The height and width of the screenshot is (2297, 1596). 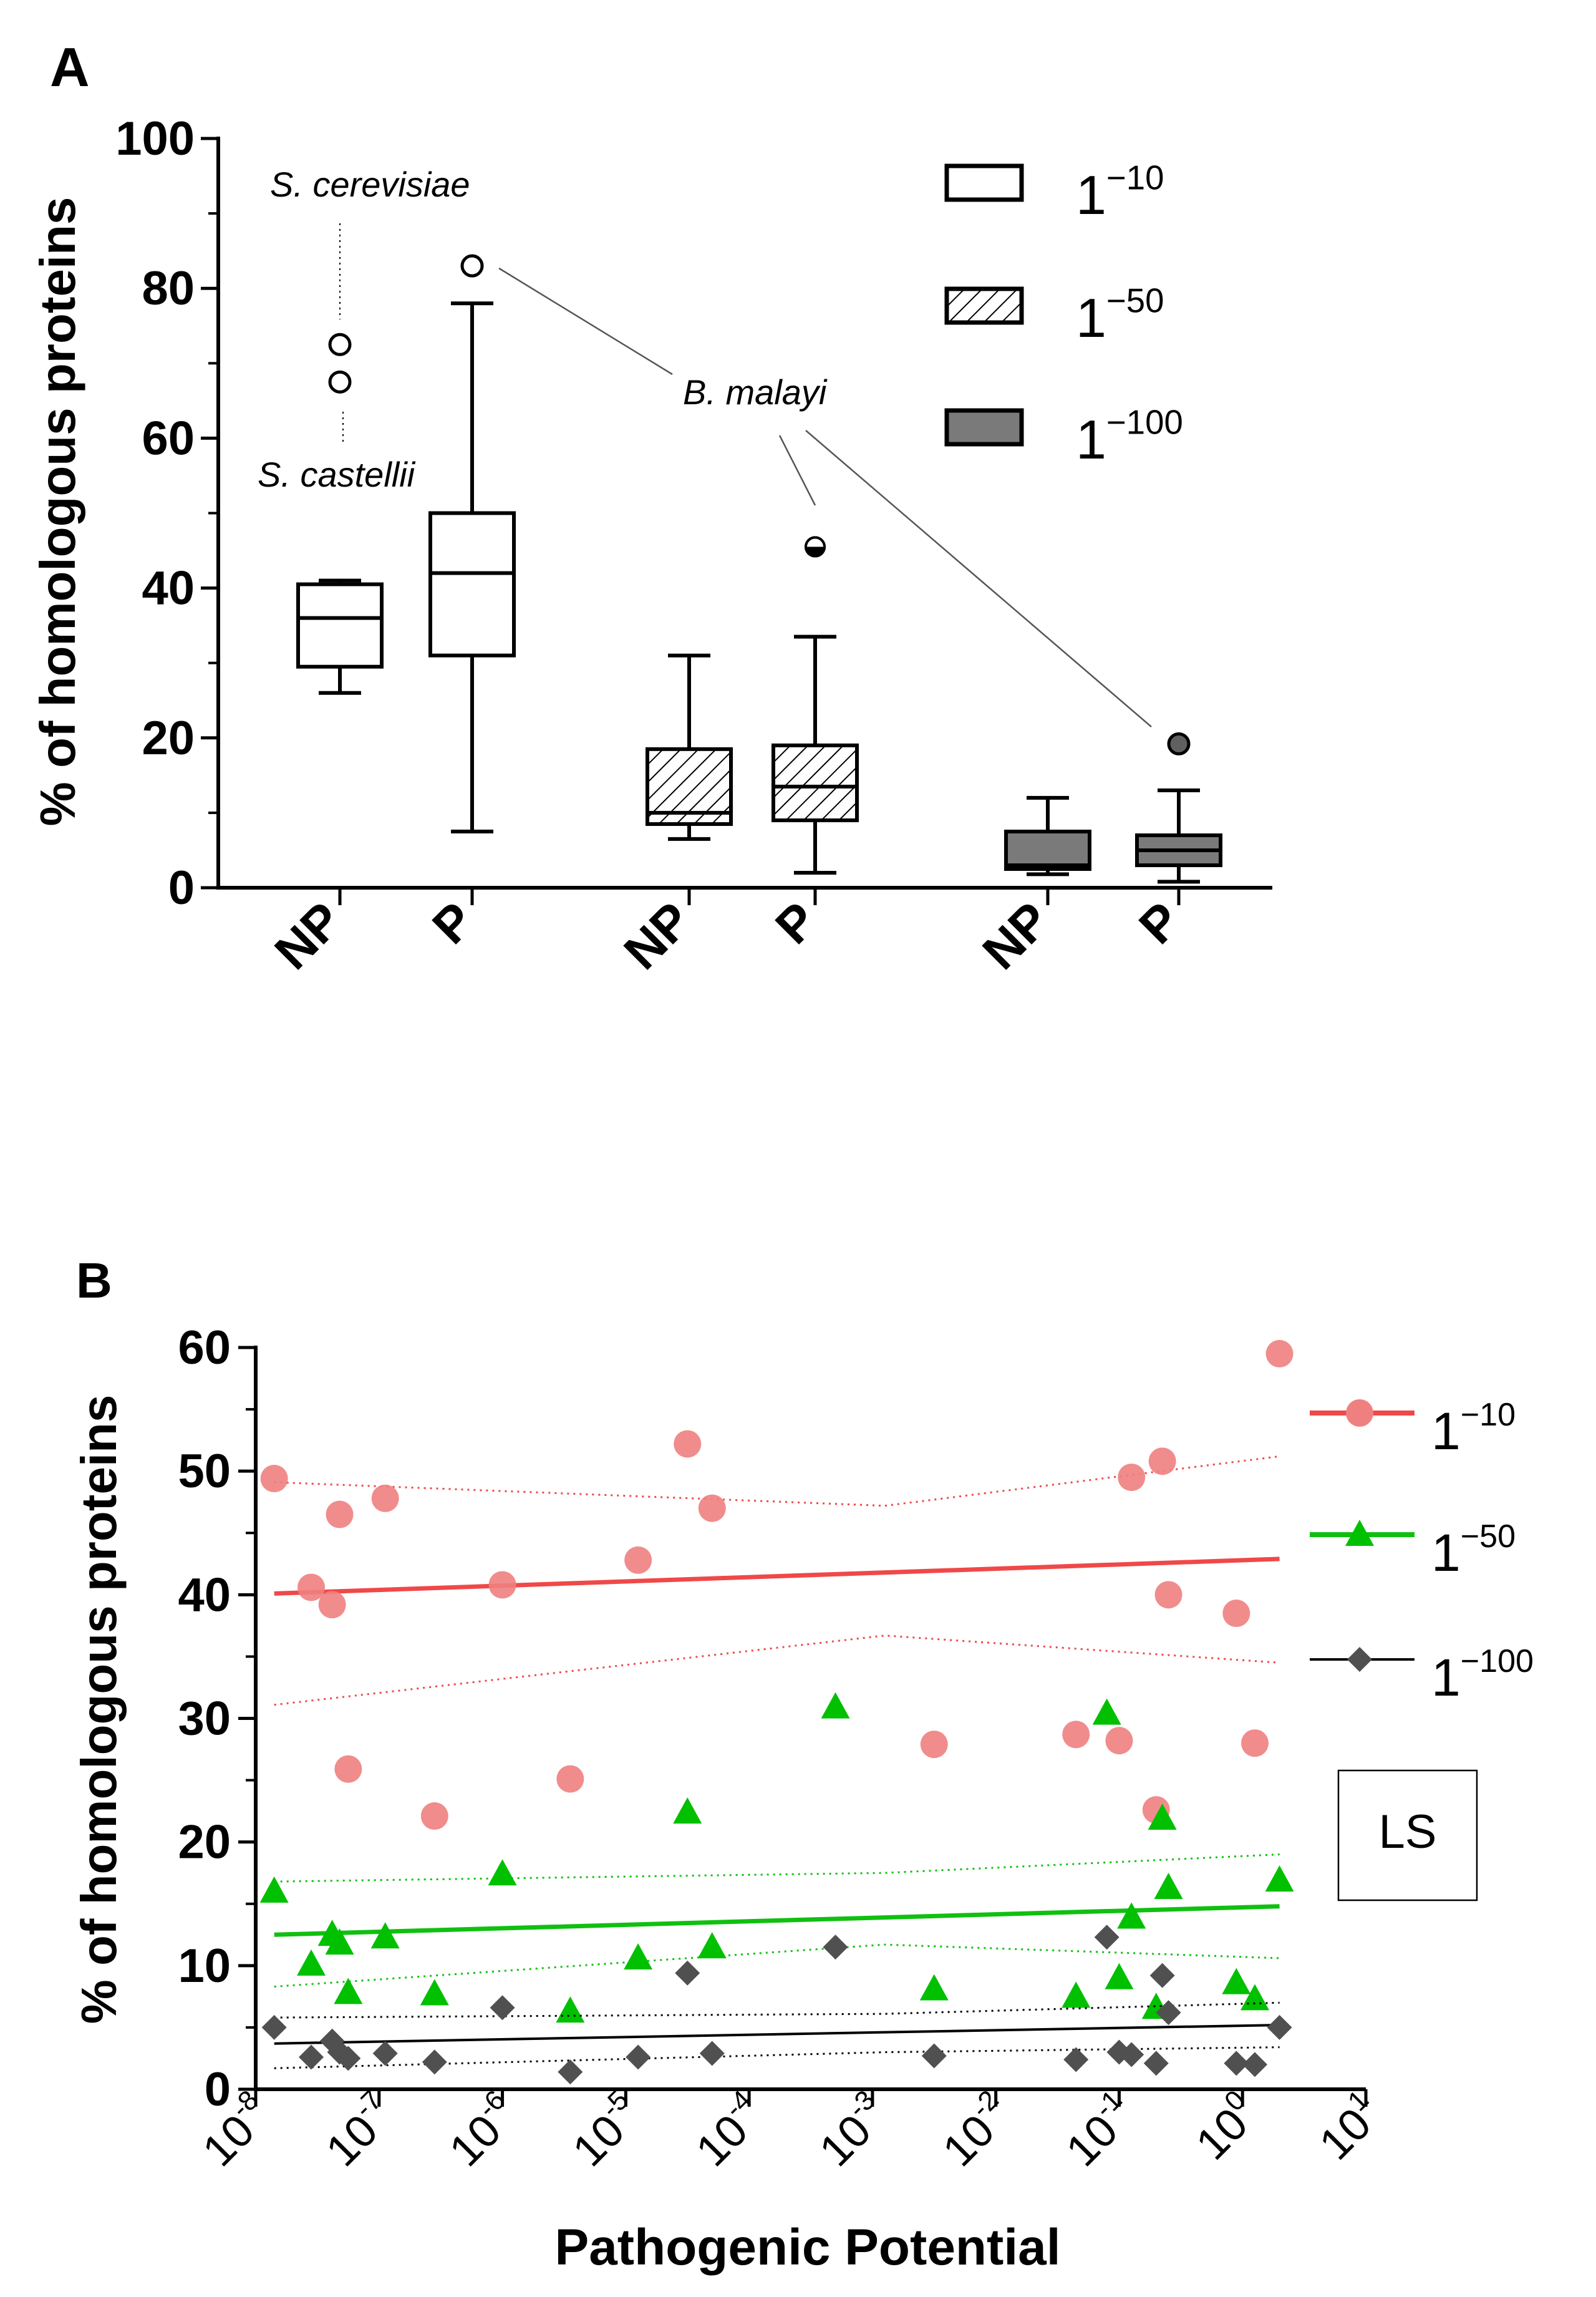 What do you see at coordinates (1120, 192) in the screenshot?
I see `legend-label: 1−10` at bounding box center [1120, 192].